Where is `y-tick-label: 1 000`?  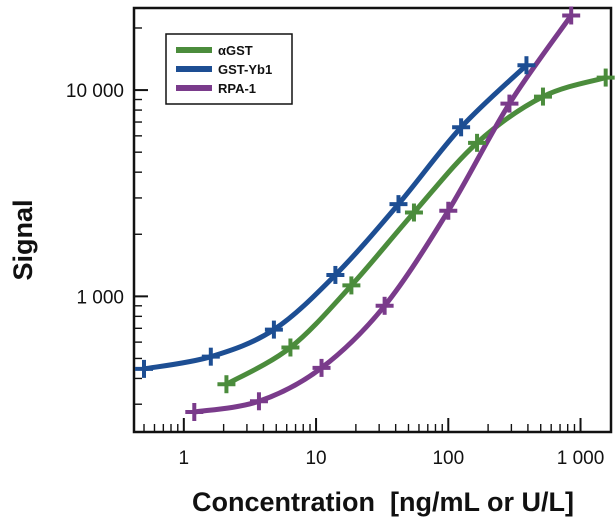
y-tick-label: 1 000 is located at coordinates (100, 297).